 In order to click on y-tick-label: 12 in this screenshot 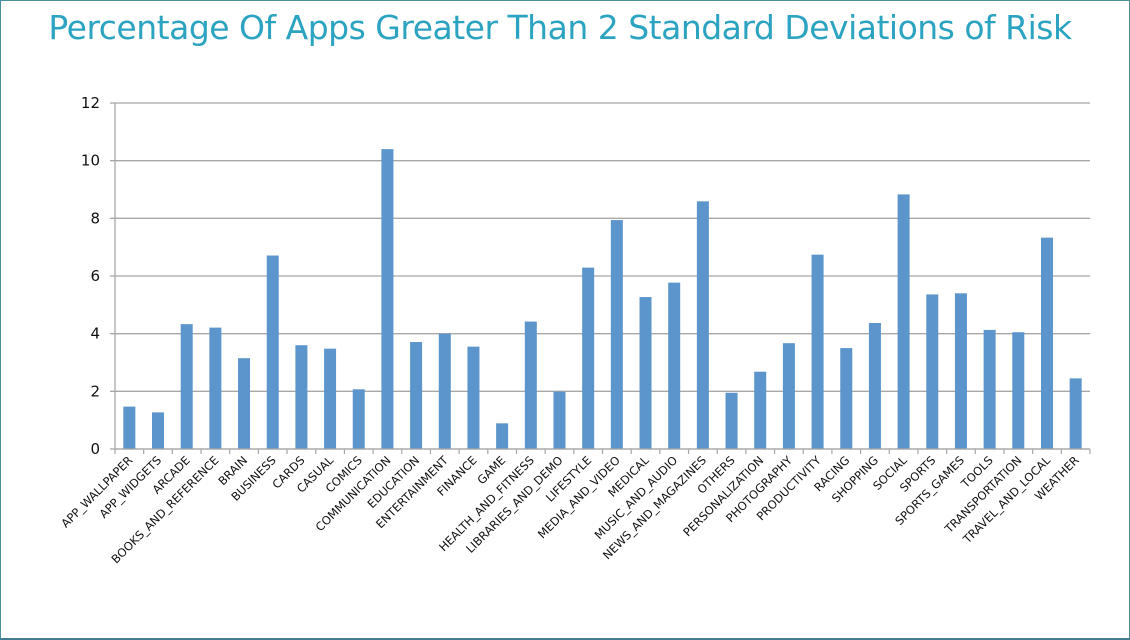, I will do `click(90, 103)`.